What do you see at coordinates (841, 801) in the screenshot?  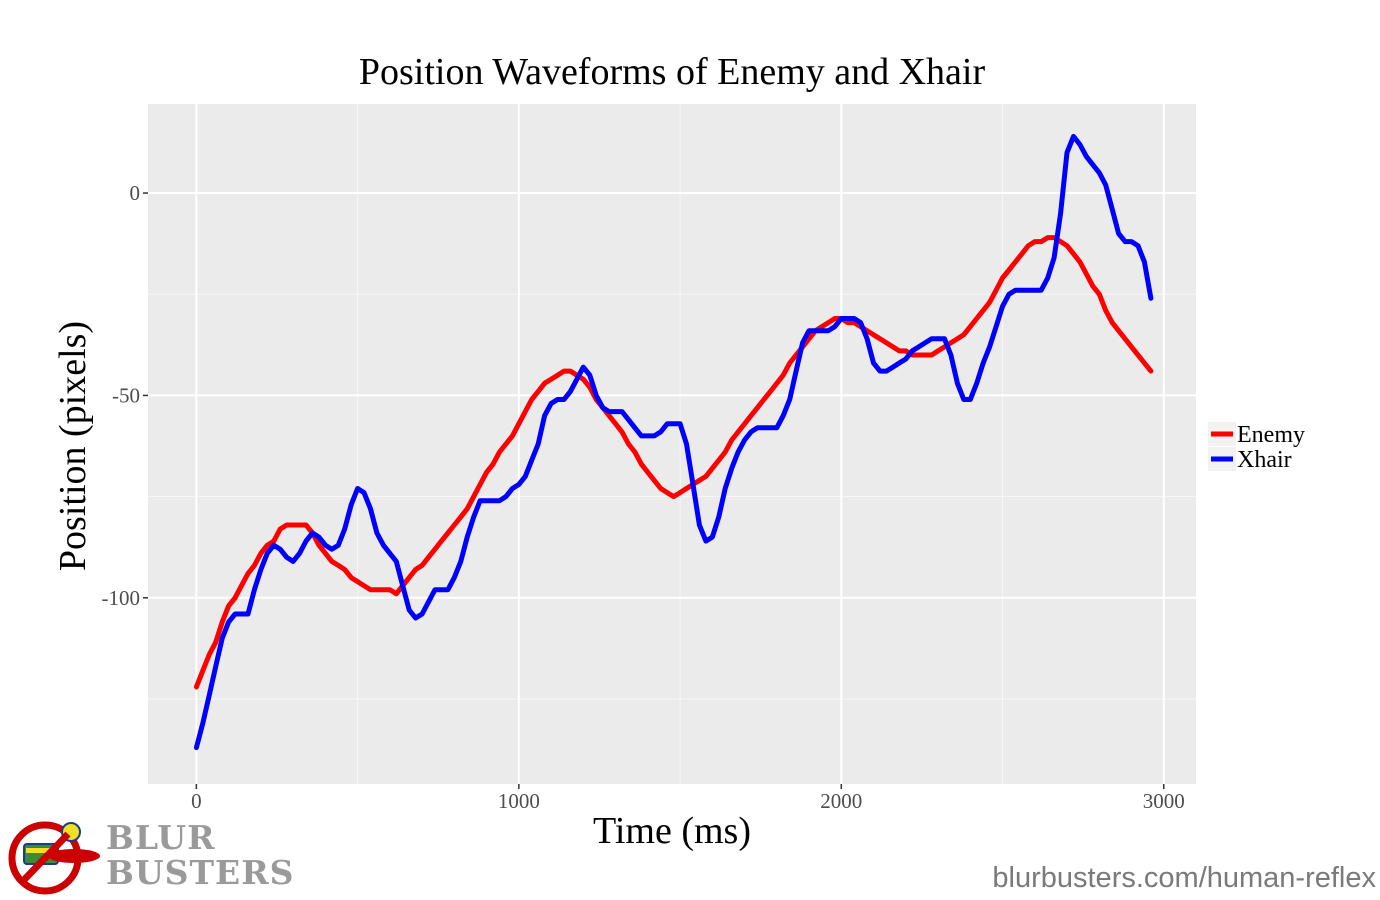 I see `x-tick-label: 2000` at bounding box center [841, 801].